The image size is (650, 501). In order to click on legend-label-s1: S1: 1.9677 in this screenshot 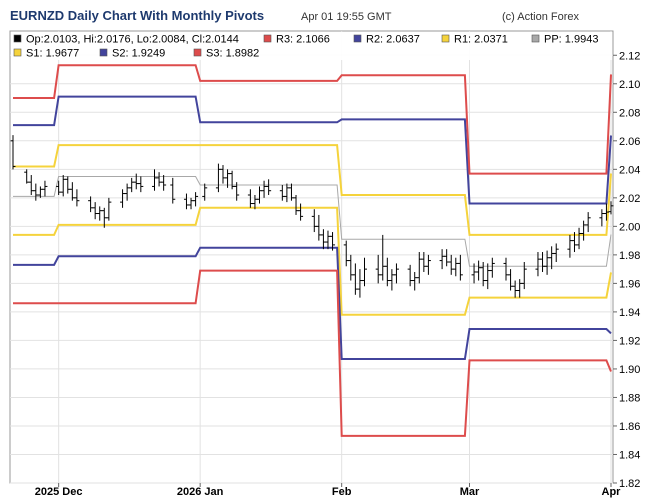, I will do `click(52, 54)`.